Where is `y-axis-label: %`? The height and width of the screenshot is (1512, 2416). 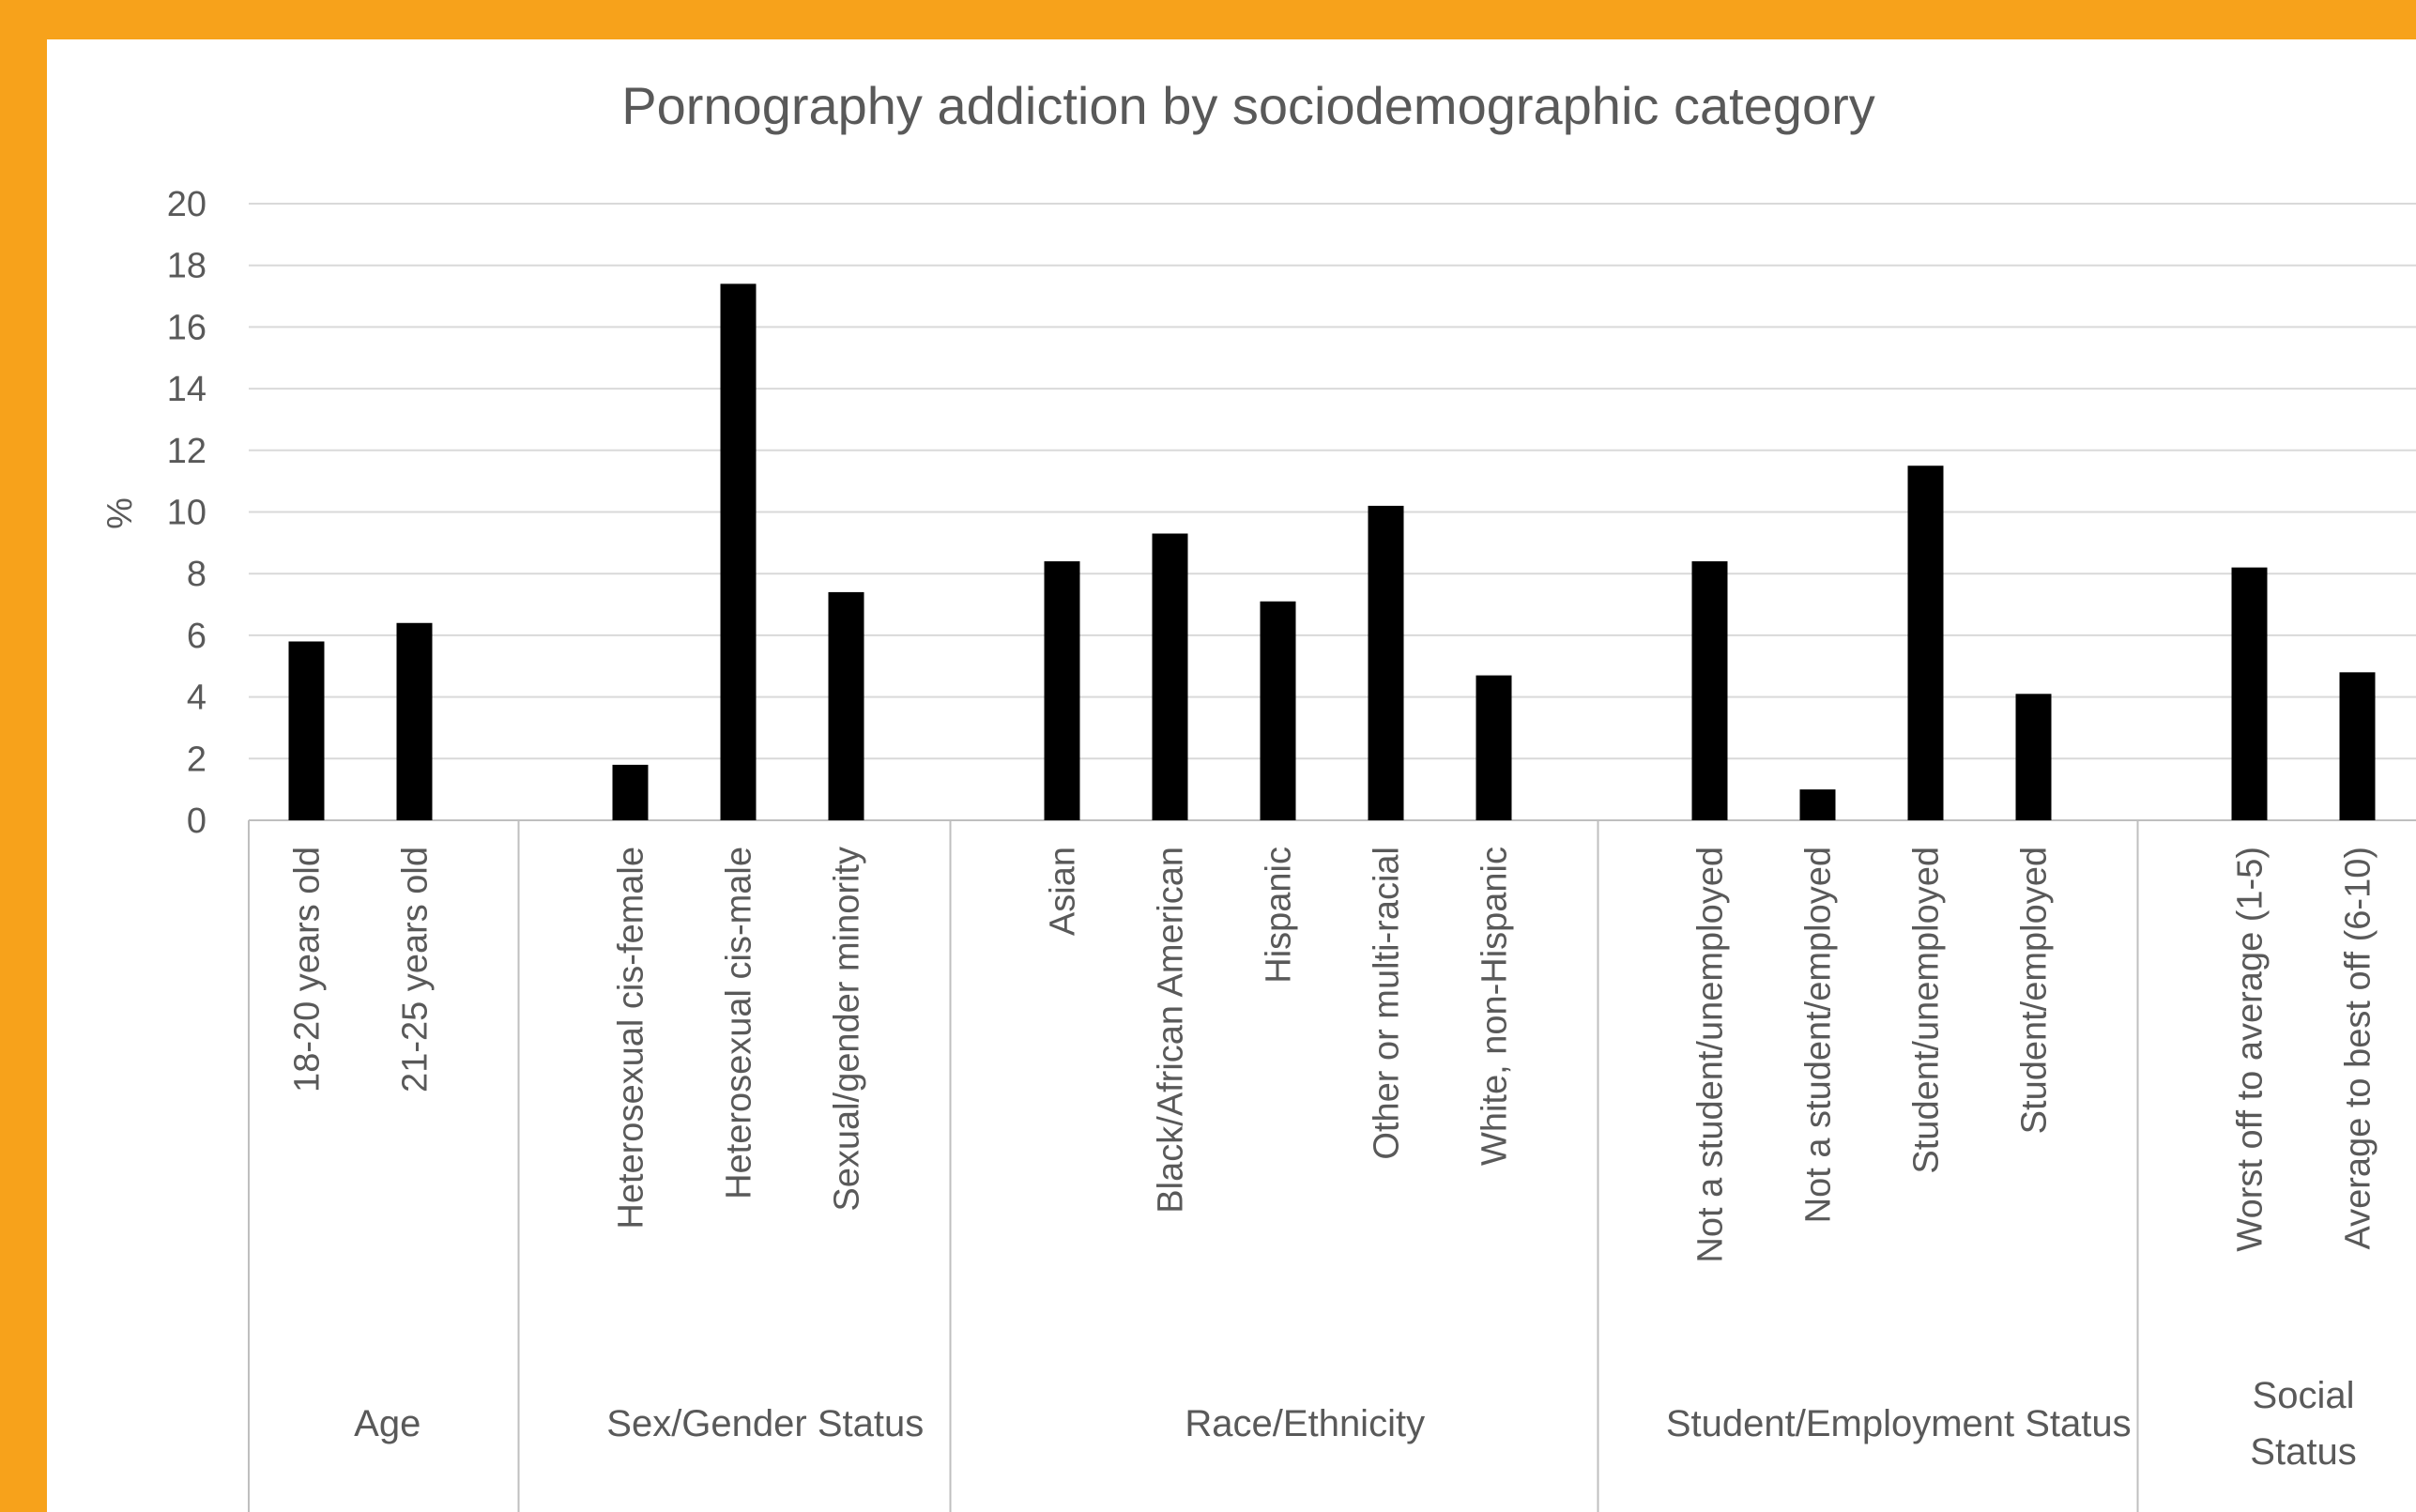
y-axis-label: % is located at coordinates (120, 513).